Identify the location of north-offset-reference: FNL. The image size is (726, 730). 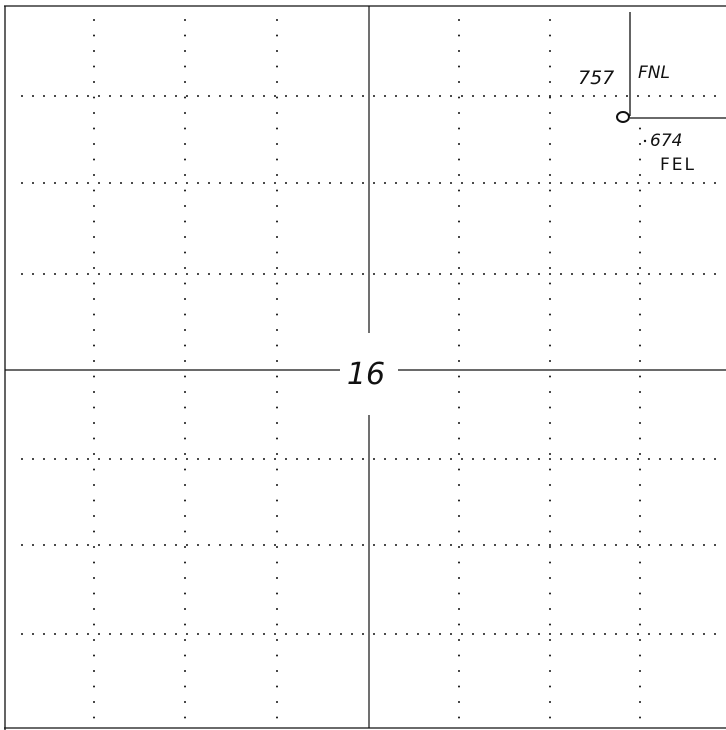
(654, 73).